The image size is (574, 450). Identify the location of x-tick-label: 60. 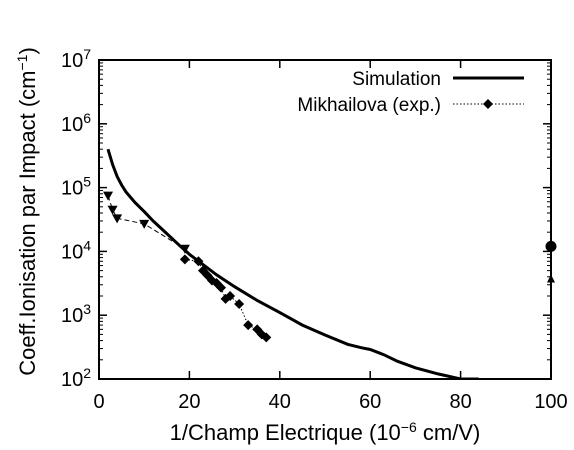
(370, 402).